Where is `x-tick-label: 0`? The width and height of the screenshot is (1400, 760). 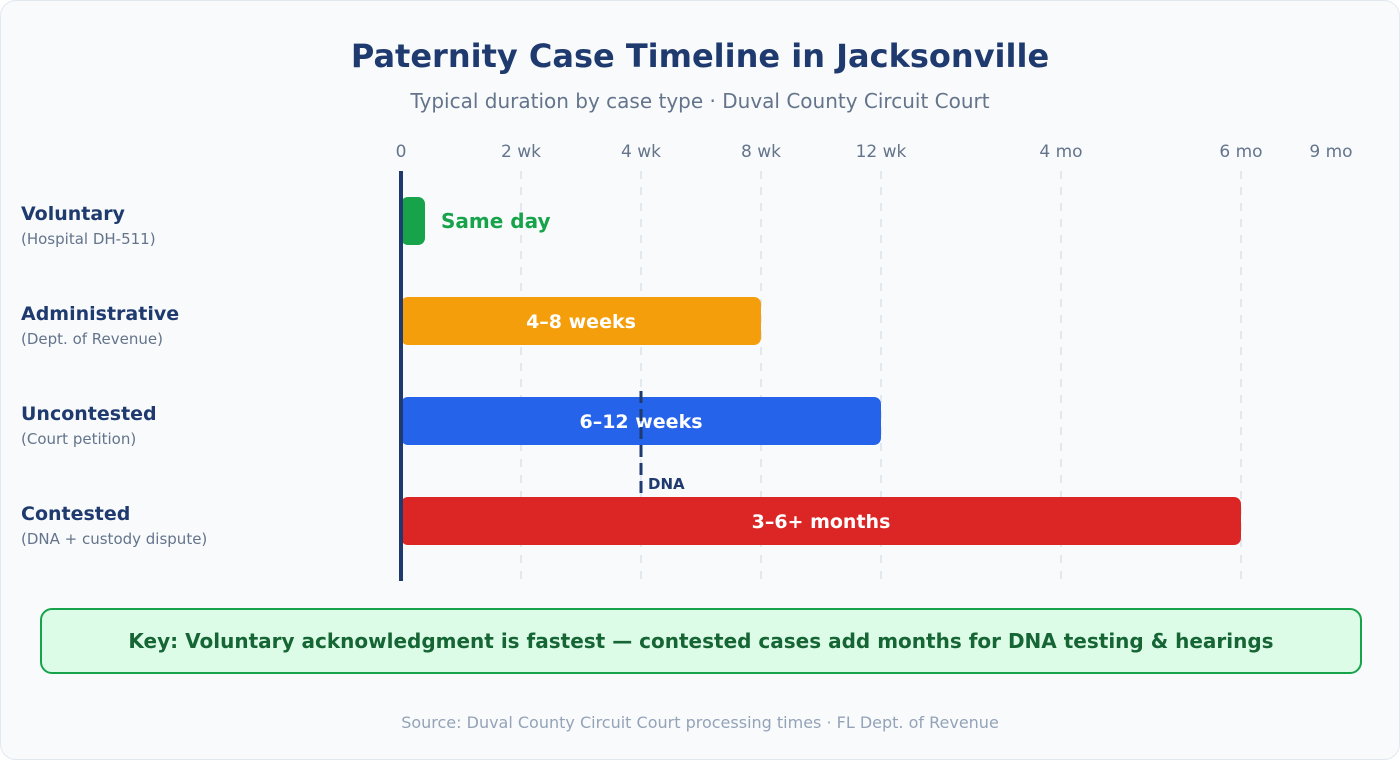 x-tick-label: 0 is located at coordinates (401, 152).